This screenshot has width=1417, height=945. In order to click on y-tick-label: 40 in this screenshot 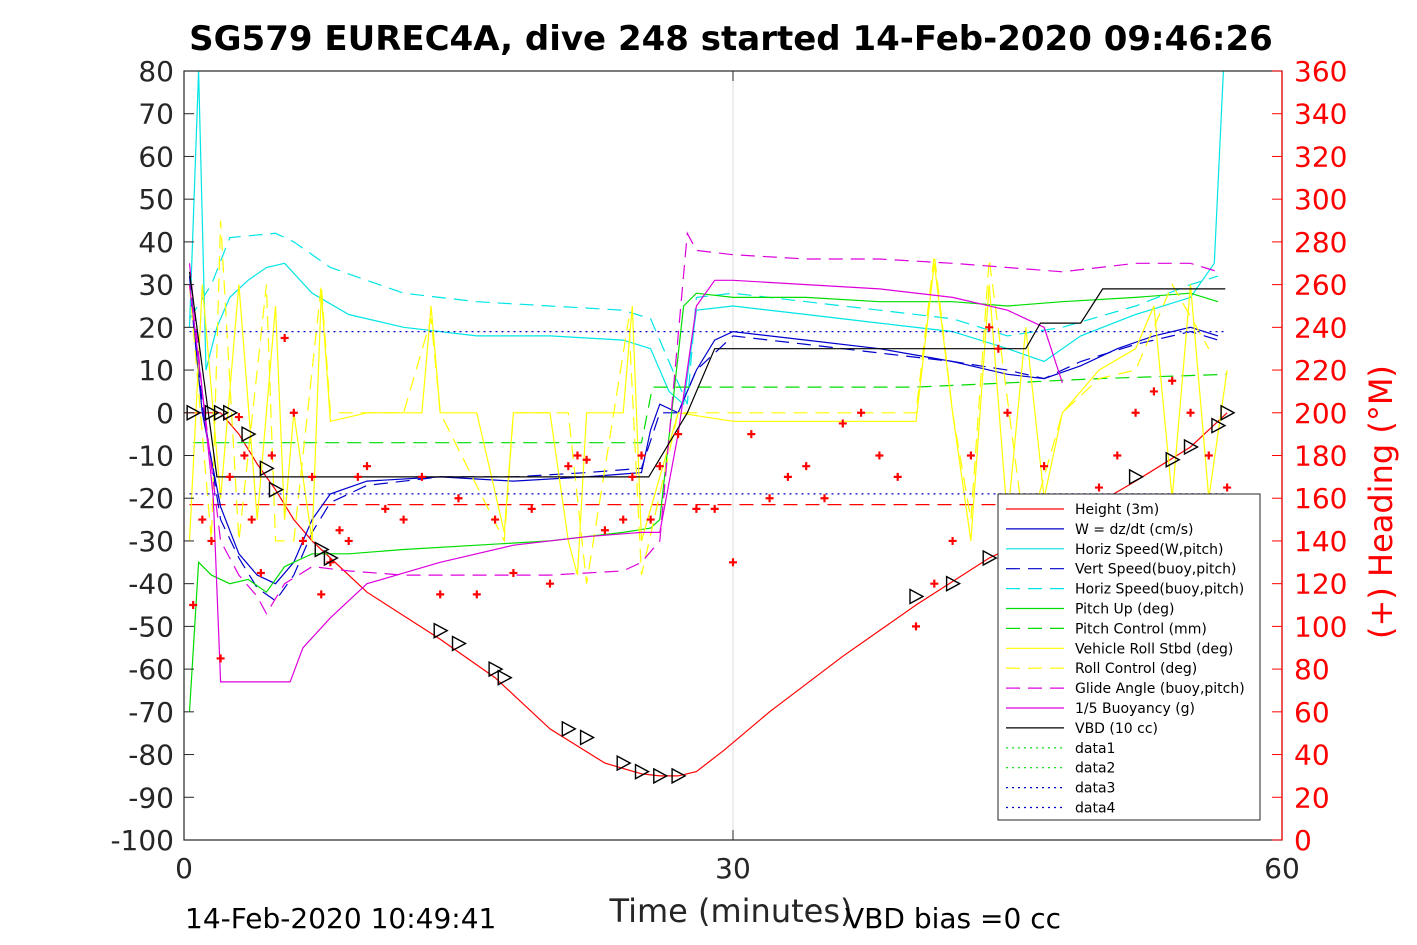, I will do `click(156, 242)`.